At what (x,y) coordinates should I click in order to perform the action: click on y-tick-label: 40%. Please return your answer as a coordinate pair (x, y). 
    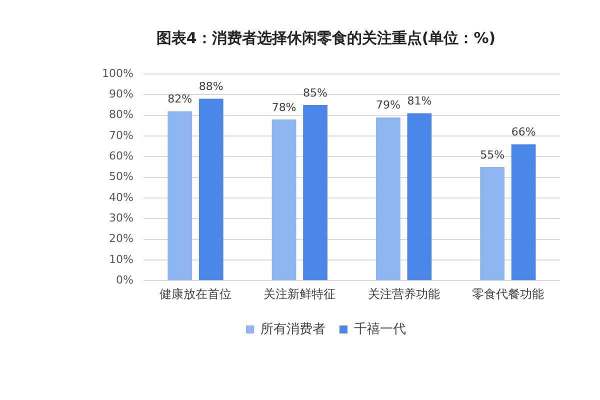
    Looking at the image, I should click on (121, 197).